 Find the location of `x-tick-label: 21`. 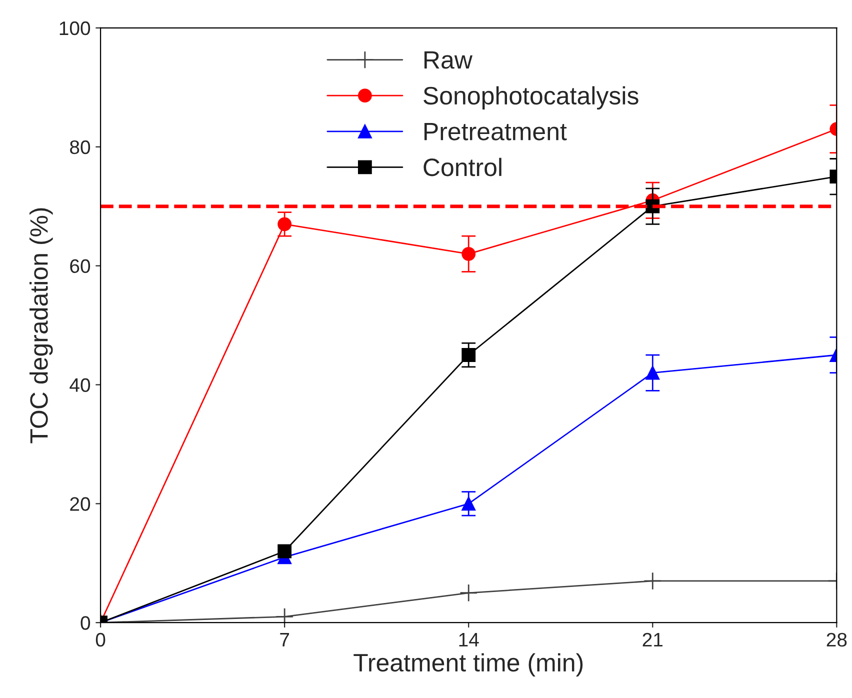

x-tick-label: 21 is located at coordinates (652, 639).